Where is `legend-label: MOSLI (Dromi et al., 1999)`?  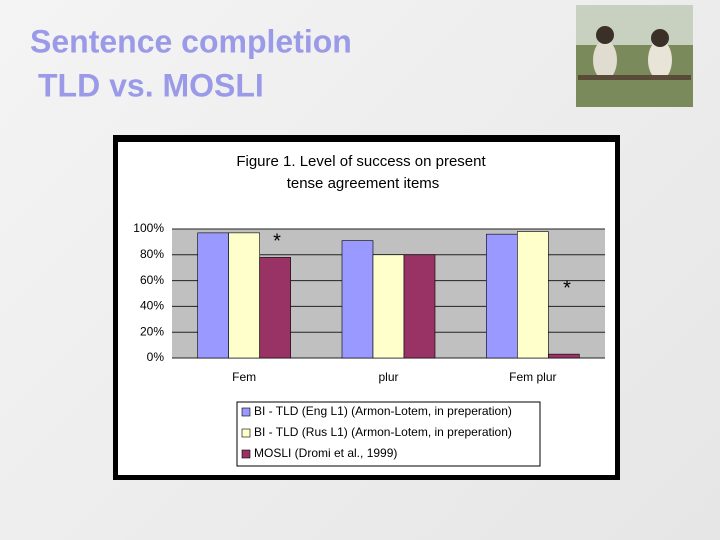
legend-label: MOSLI (Dromi et al., 1999) is located at coordinates (325, 453).